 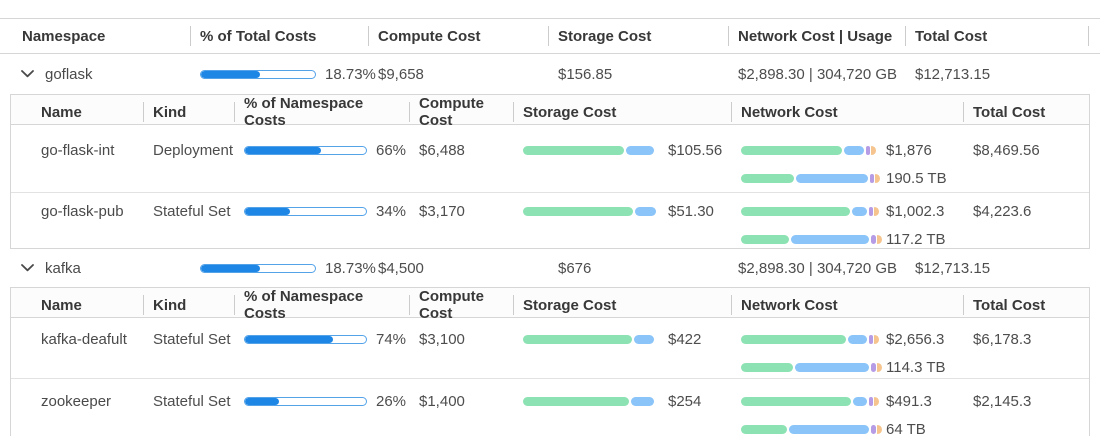 I want to click on workload-compute-cost: $3,100, so click(x=442, y=339).